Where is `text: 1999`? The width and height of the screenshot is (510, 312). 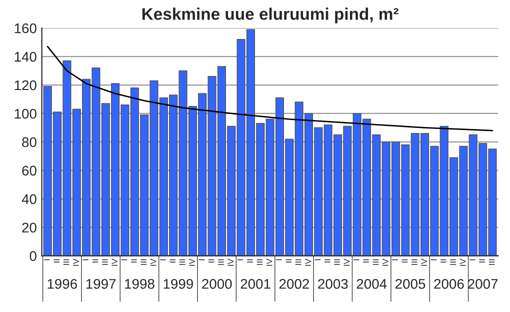 text: 1999 is located at coordinates (178, 283).